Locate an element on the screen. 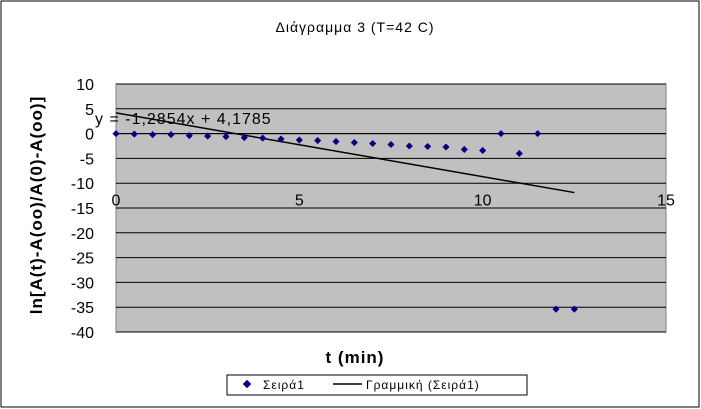  y-tick-label: 10 is located at coordinates (85, 85).